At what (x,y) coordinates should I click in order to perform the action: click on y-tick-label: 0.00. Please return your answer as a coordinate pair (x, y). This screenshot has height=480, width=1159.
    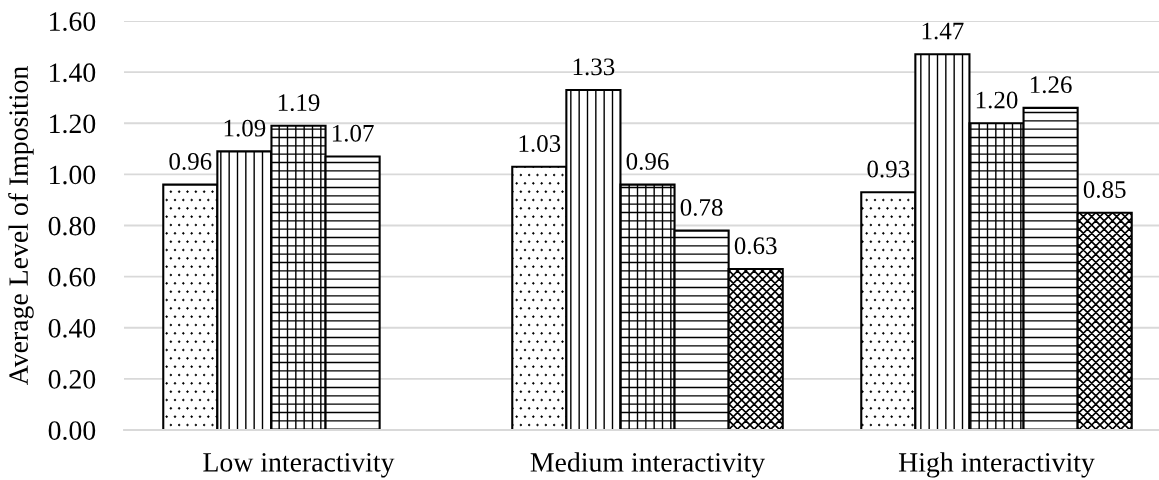
    Looking at the image, I should click on (72, 431).